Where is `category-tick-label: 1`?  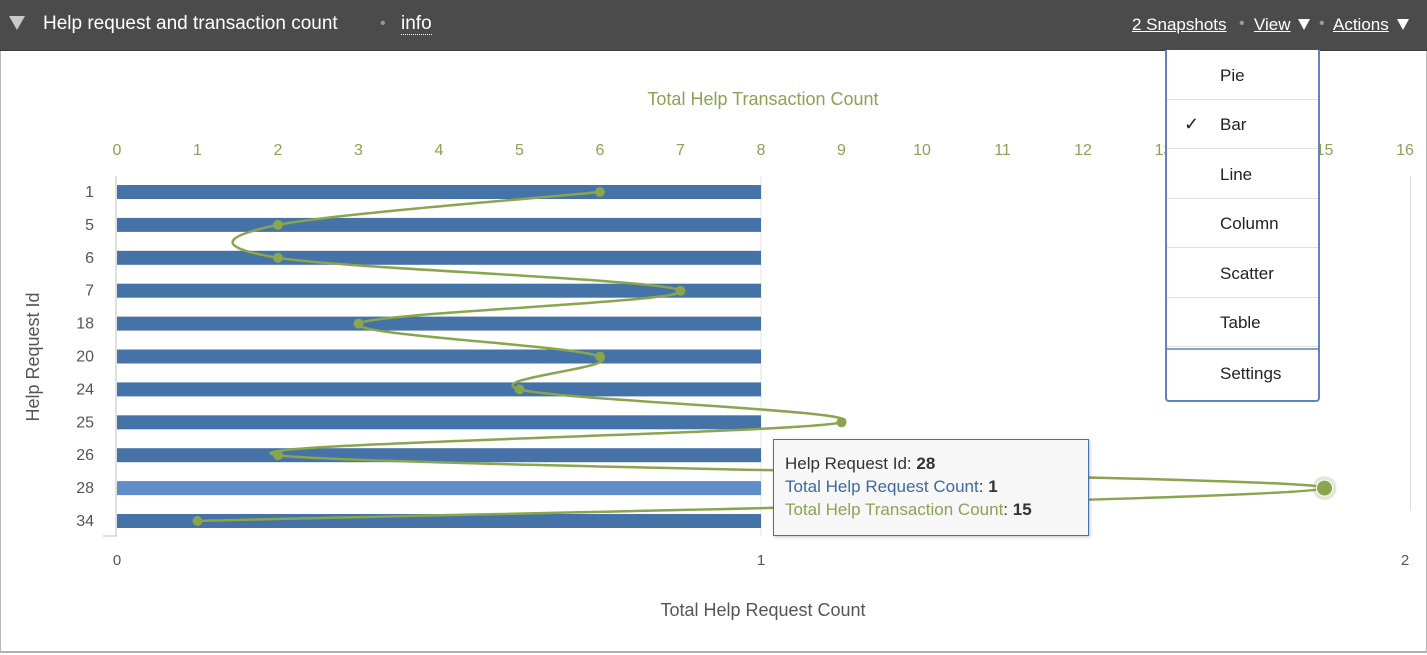 category-tick-label: 1 is located at coordinates (89, 192).